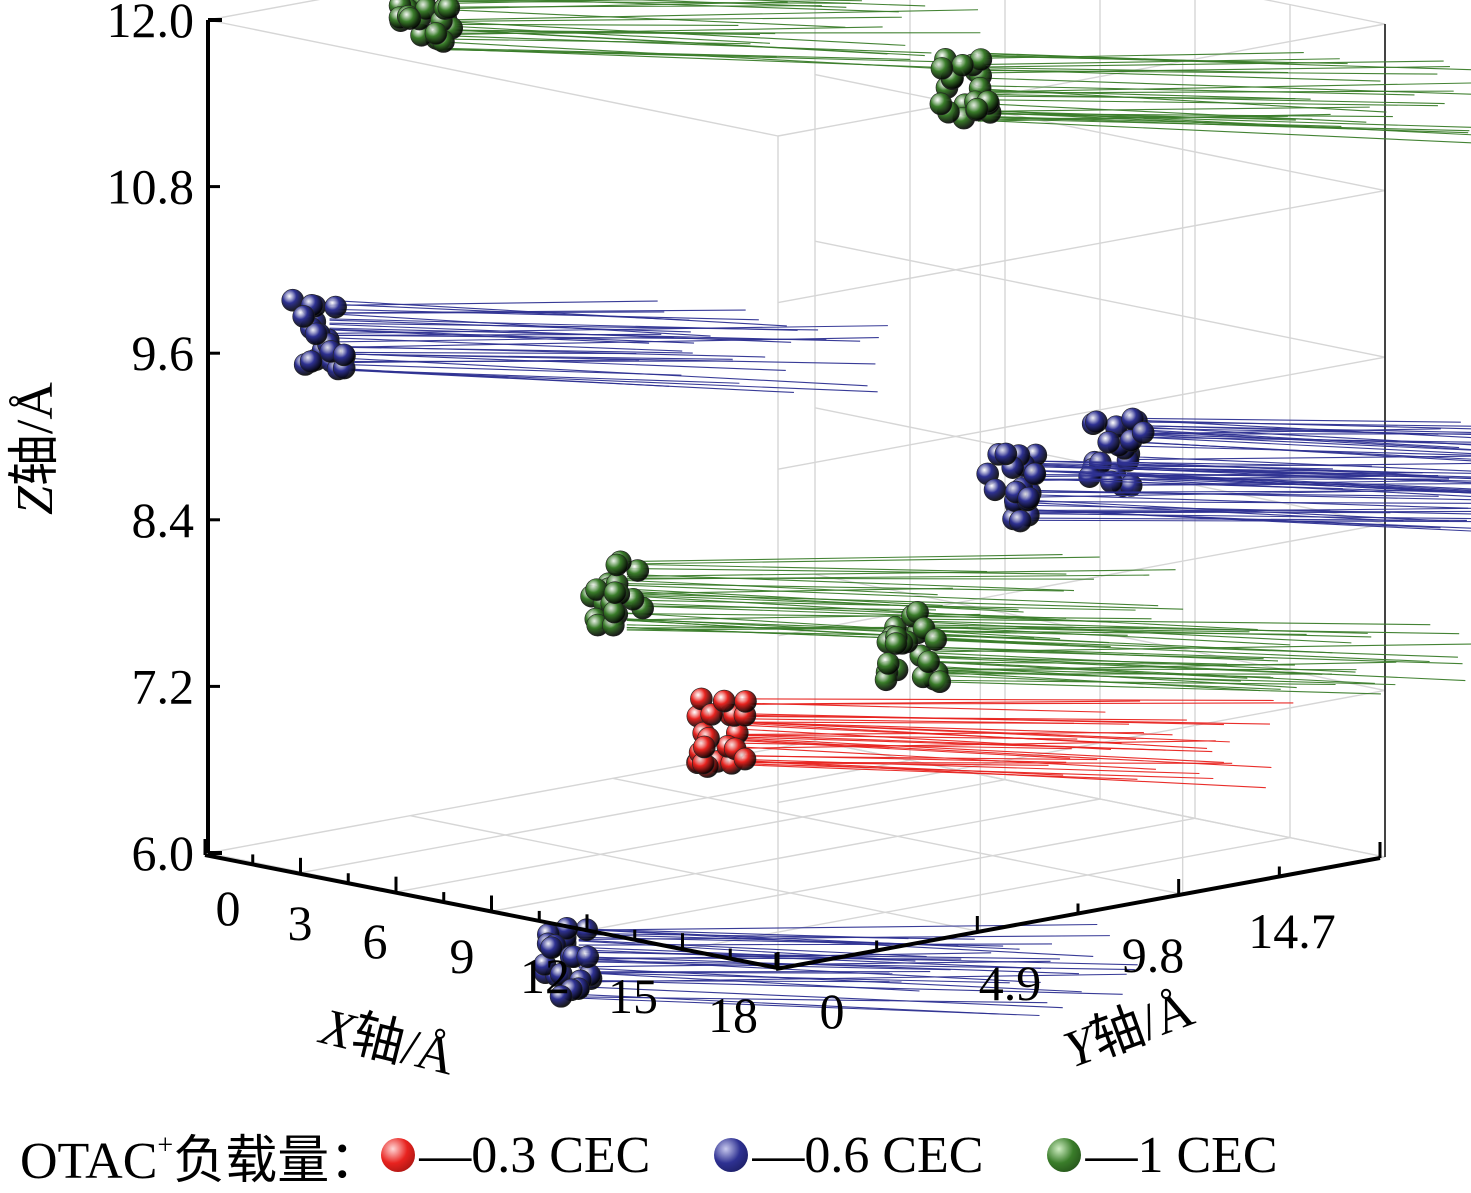 This screenshot has width=1471, height=1193. Describe the element at coordinates (1010, 983) in the screenshot. I see `y-tick-label: 4.9` at that location.